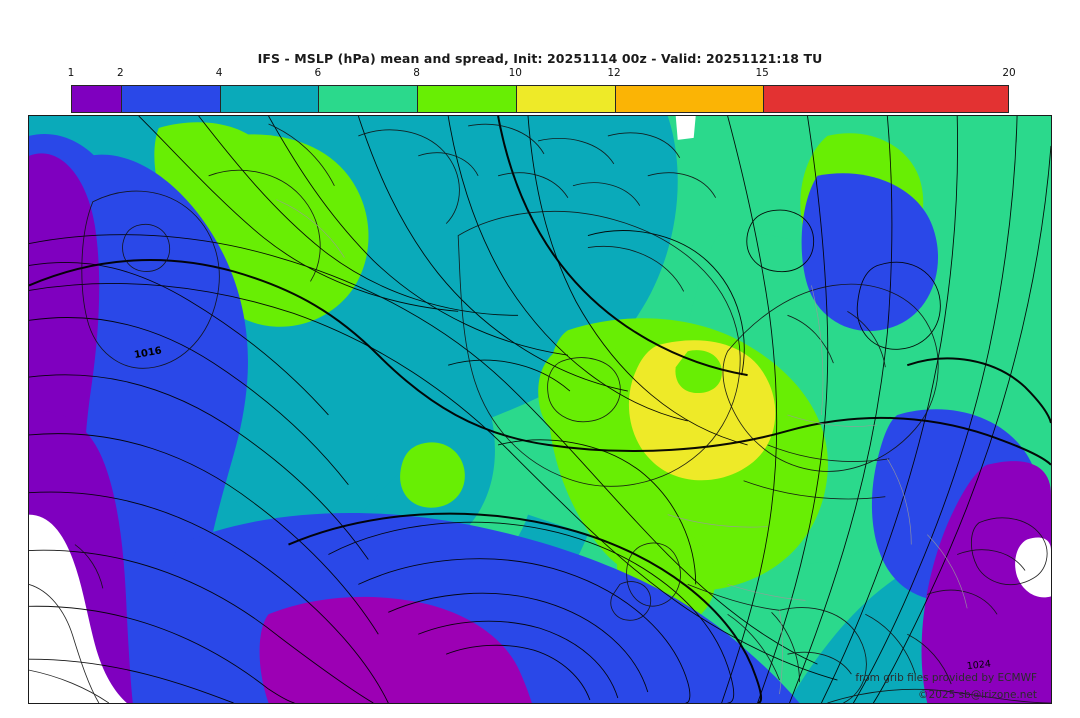 The height and width of the screenshot is (718, 1080). What do you see at coordinates (698, 372) in the screenshot?
I see `spread-band-10-12-notch` at bounding box center [698, 372].